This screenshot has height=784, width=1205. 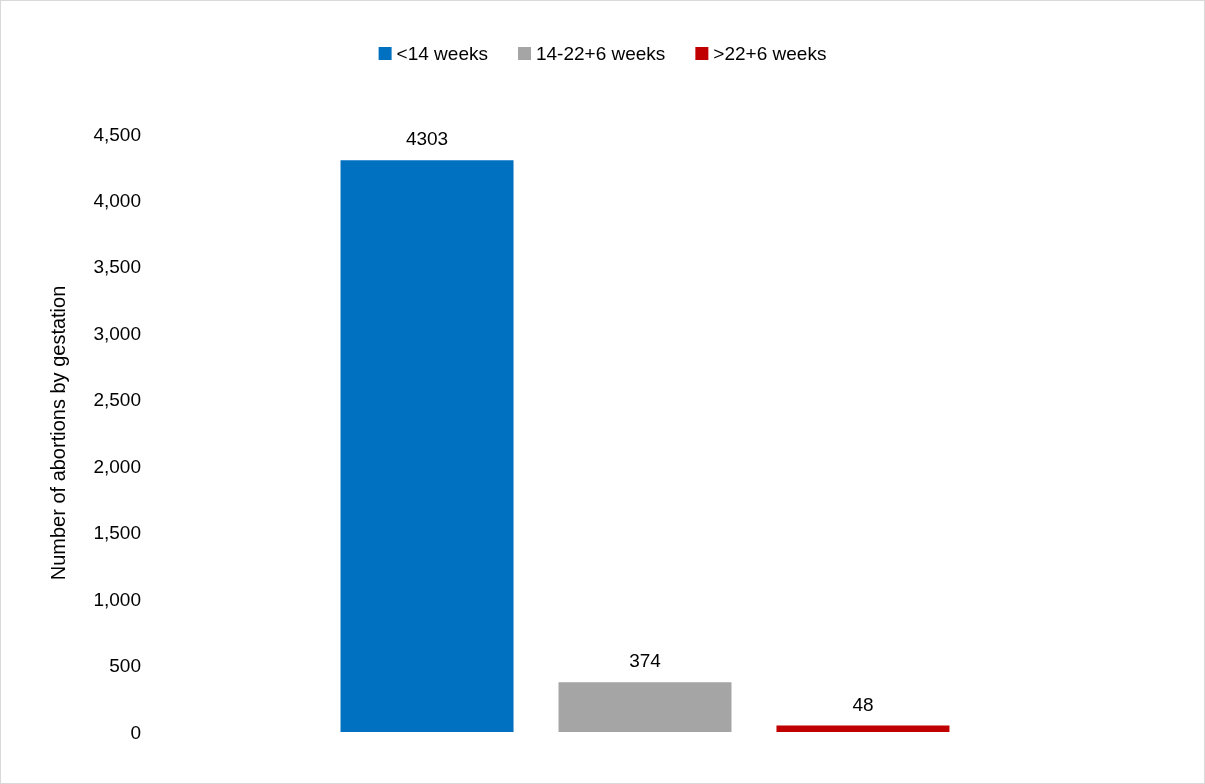 What do you see at coordinates (600, 53) in the screenshot?
I see `legend-label: 14-22+6 weeks` at bounding box center [600, 53].